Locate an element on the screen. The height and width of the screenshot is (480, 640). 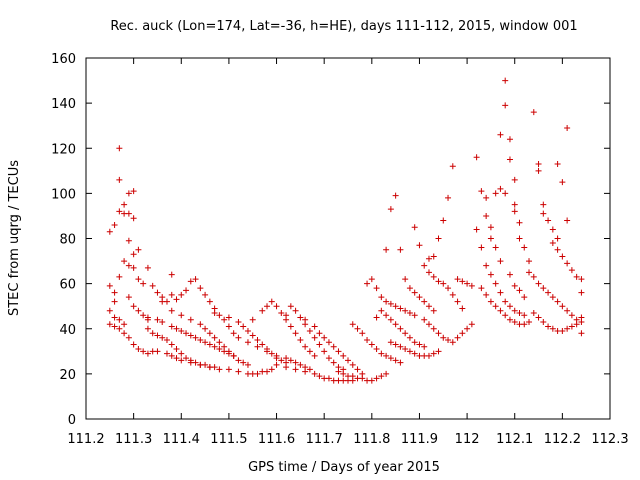
x-tick-label: 112.3 is located at coordinates (609, 439).